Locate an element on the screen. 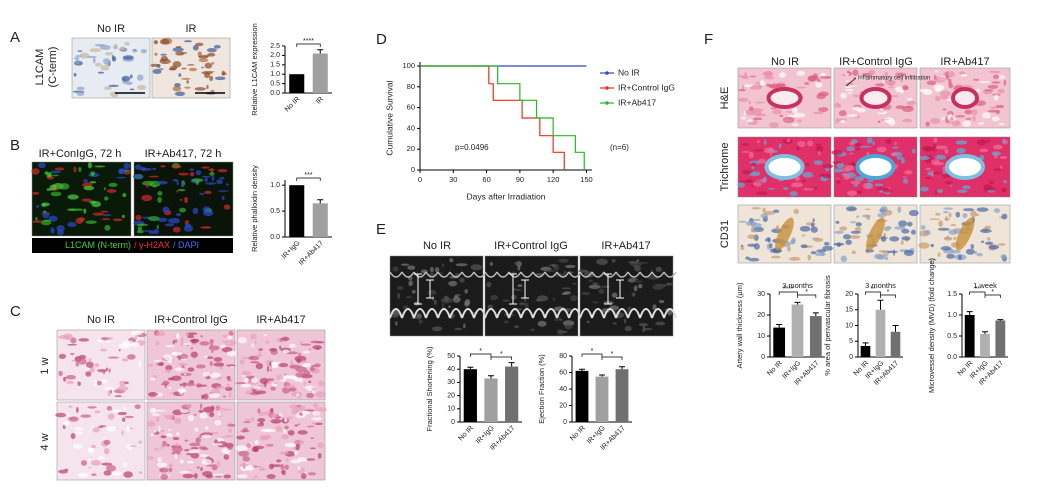  x-tick-label: IR is located at coordinates (320, 101).